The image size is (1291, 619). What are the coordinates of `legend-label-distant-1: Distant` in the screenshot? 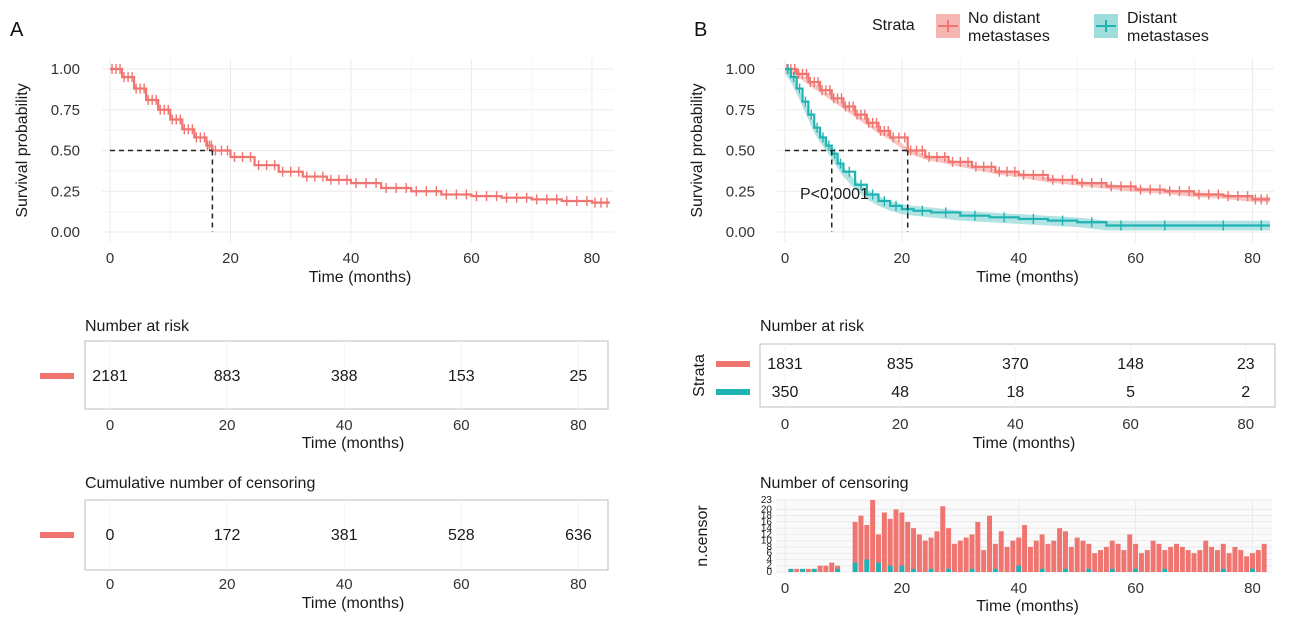 It's located at (1152, 18).